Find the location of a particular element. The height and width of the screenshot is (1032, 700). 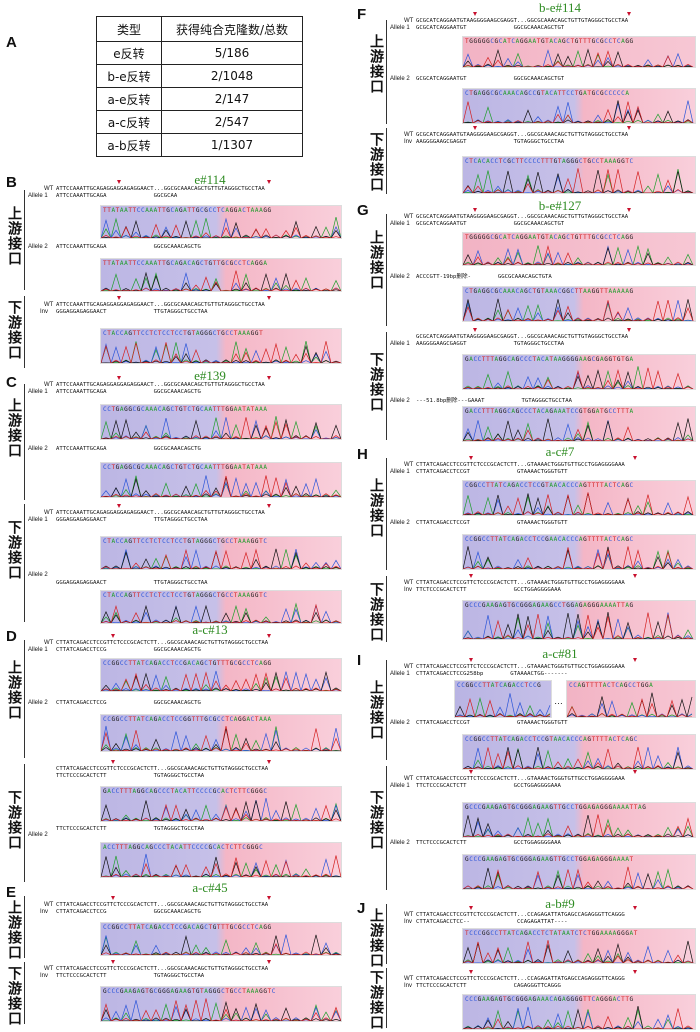

table-row: a-b反转 1/1307 is located at coordinates (199, 145).